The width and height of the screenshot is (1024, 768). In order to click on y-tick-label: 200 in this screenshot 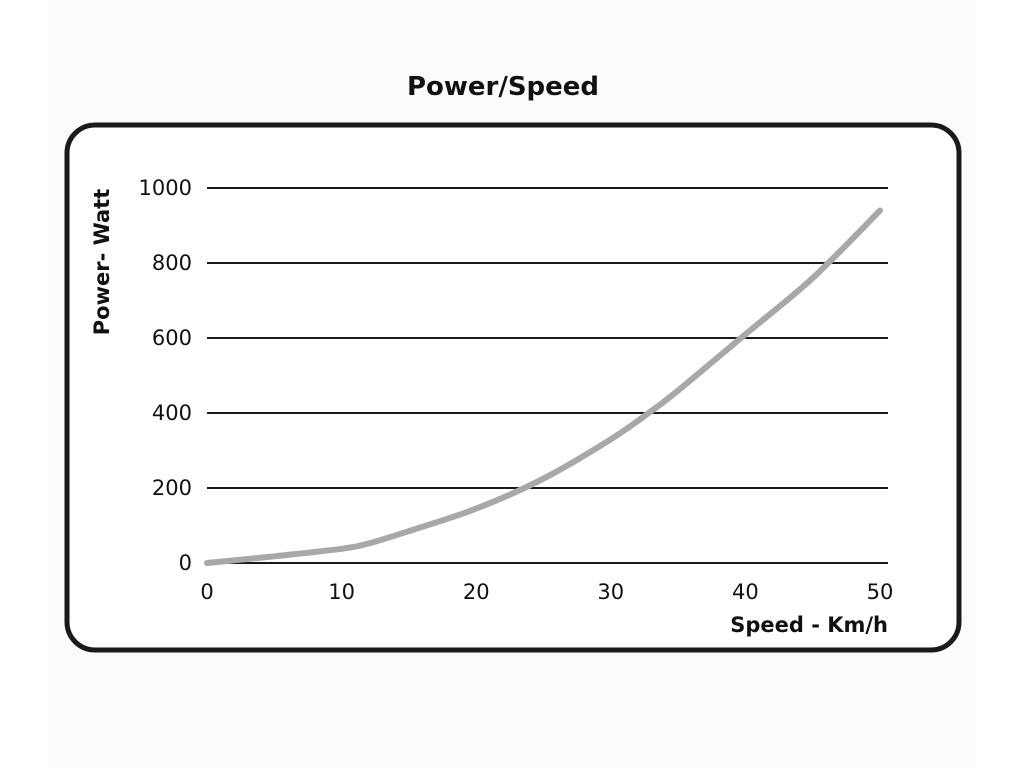, I will do `click(172, 488)`.